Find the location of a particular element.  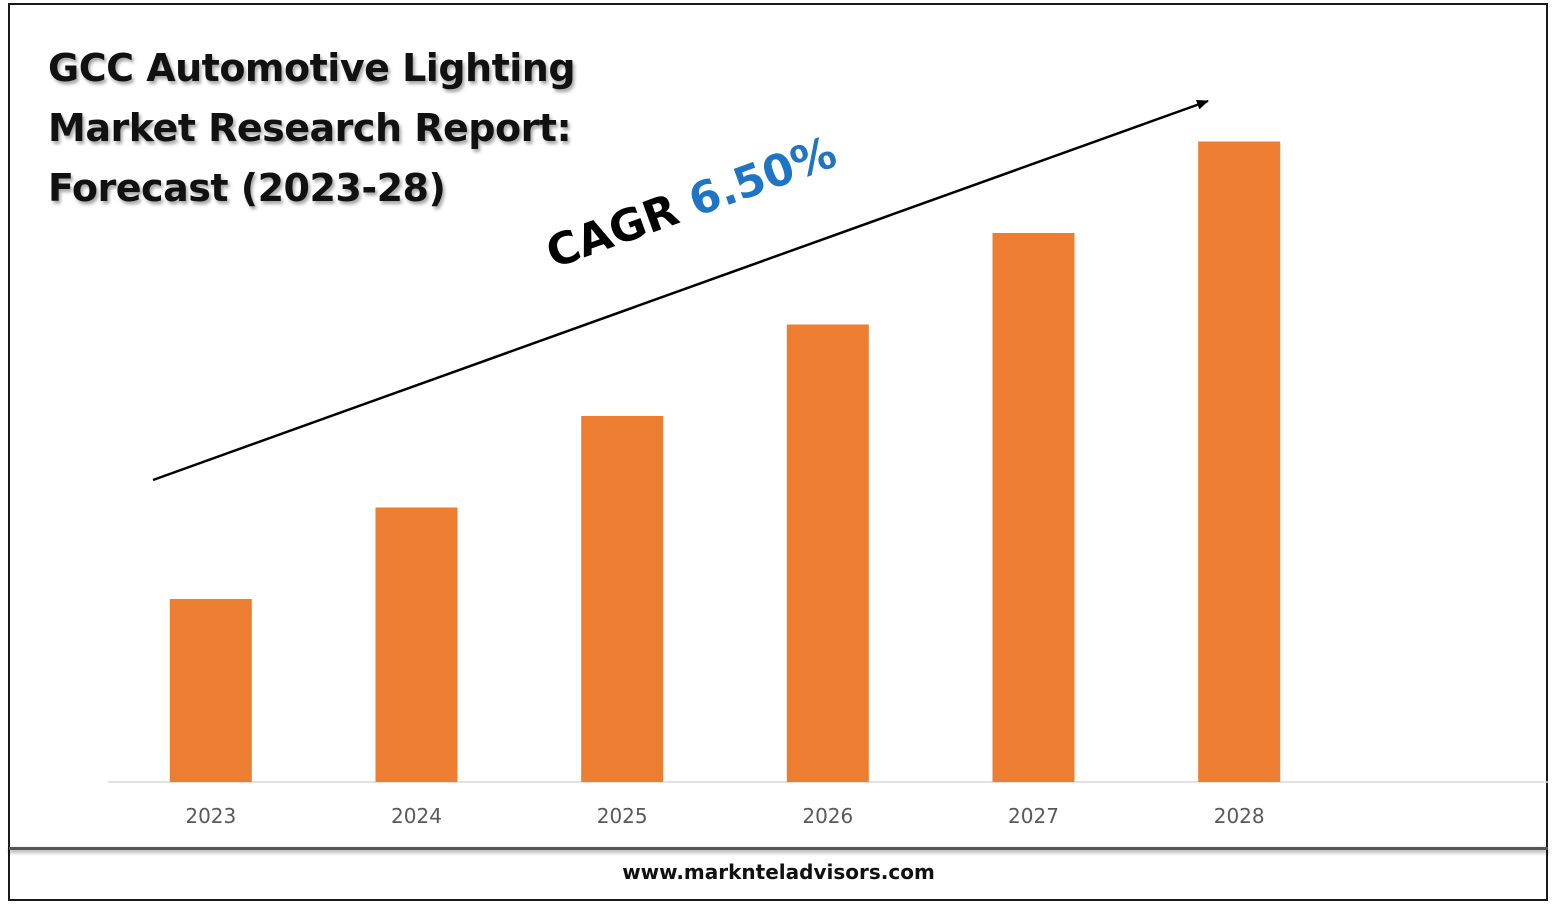

x-tick-label-2027: 2027 is located at coordinates (1033, 816).